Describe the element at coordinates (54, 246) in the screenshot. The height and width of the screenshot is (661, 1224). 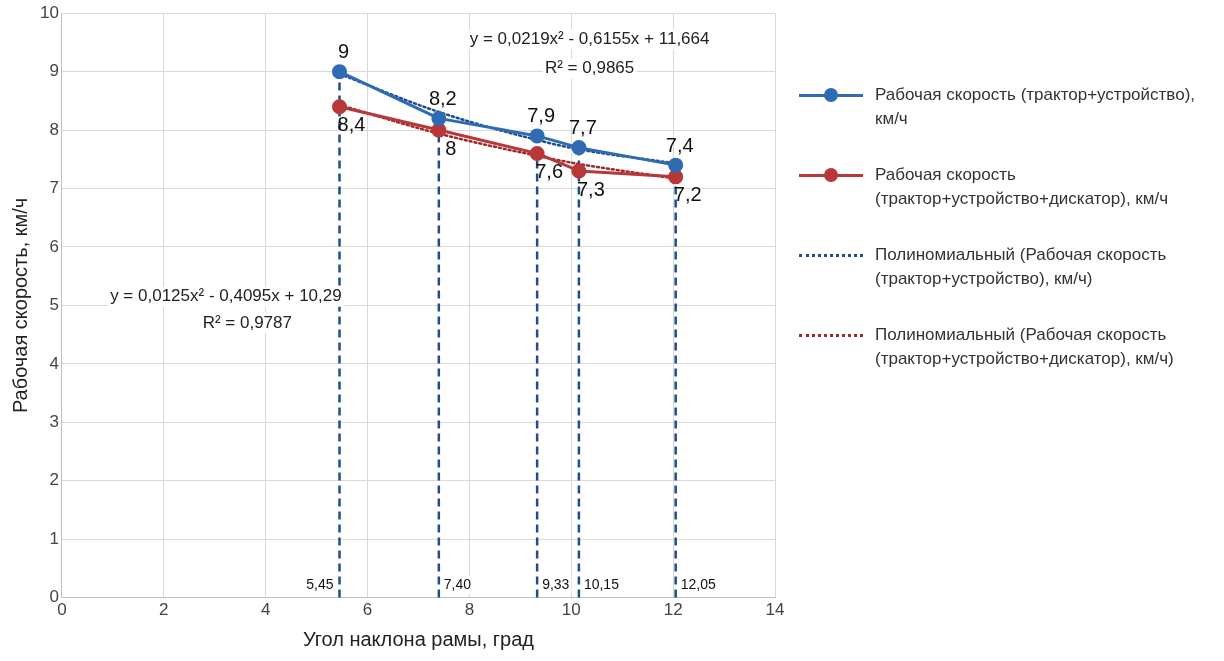
I see `y-tick-label: 6` at that location.